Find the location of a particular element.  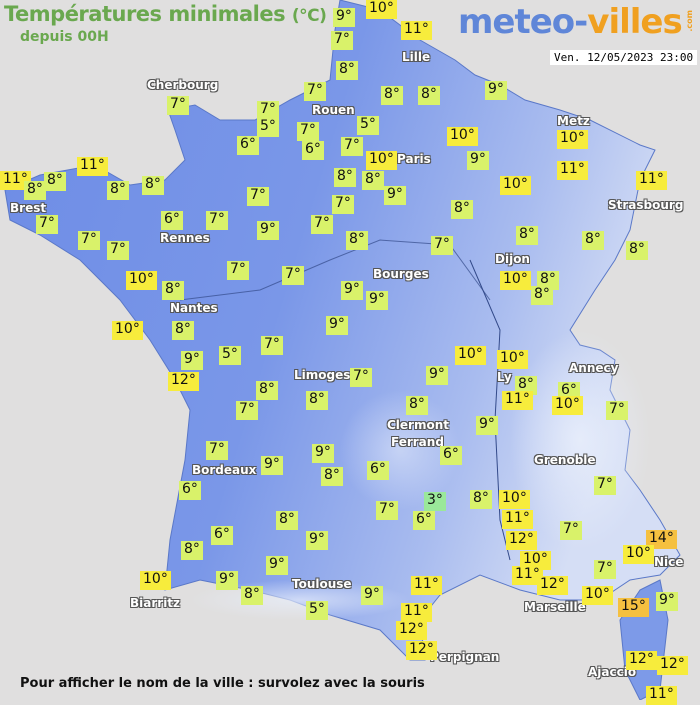

temperature-label: 15° is located at coordinates (633, 607).